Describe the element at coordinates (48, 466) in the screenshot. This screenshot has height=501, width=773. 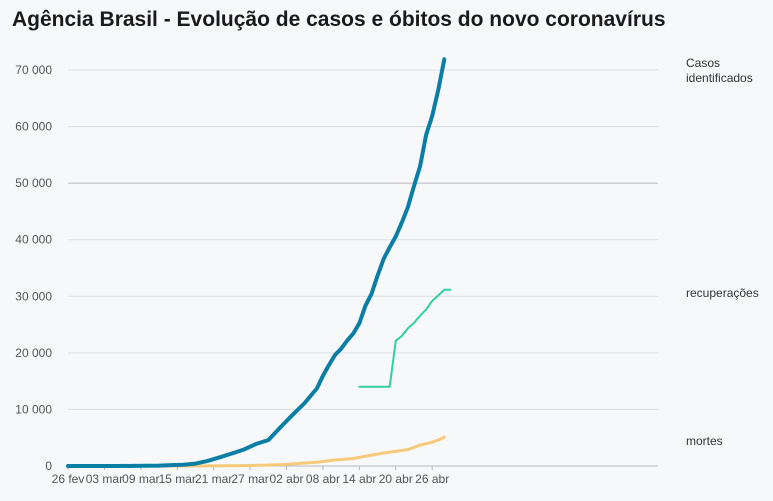
I see `y-tick-label: 0` at that location.